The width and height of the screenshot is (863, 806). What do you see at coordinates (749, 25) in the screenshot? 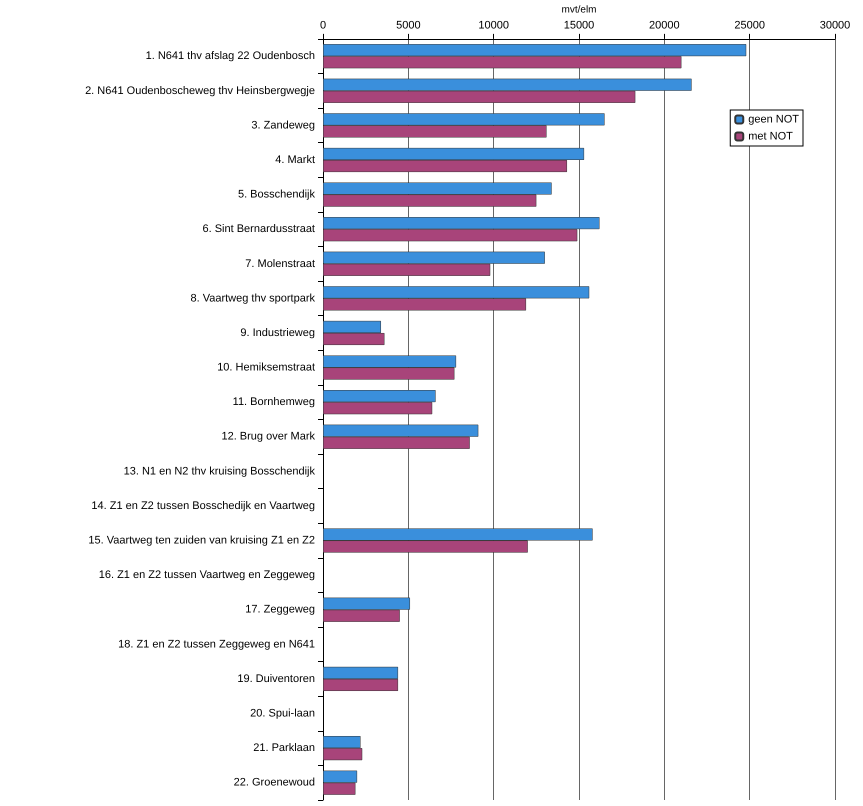
I see `x-tick-label: 25000` at bounding box center [749, 25].